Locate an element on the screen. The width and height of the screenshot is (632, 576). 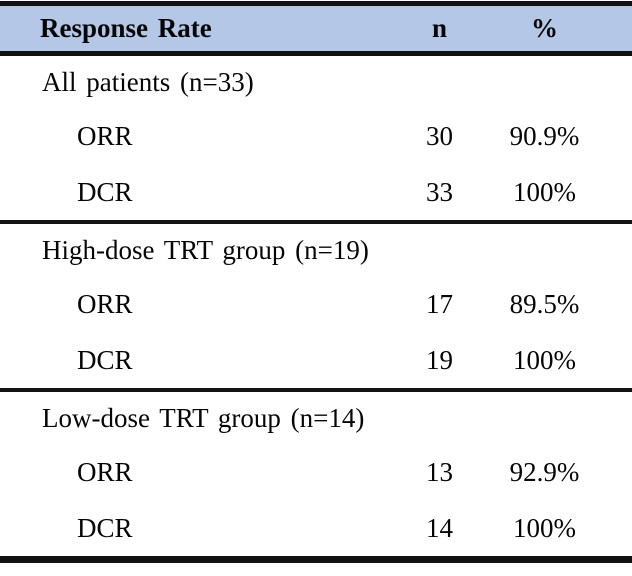
group-label-row: Low-dose TRT group (n=14) is located at coordinates (316, 418).